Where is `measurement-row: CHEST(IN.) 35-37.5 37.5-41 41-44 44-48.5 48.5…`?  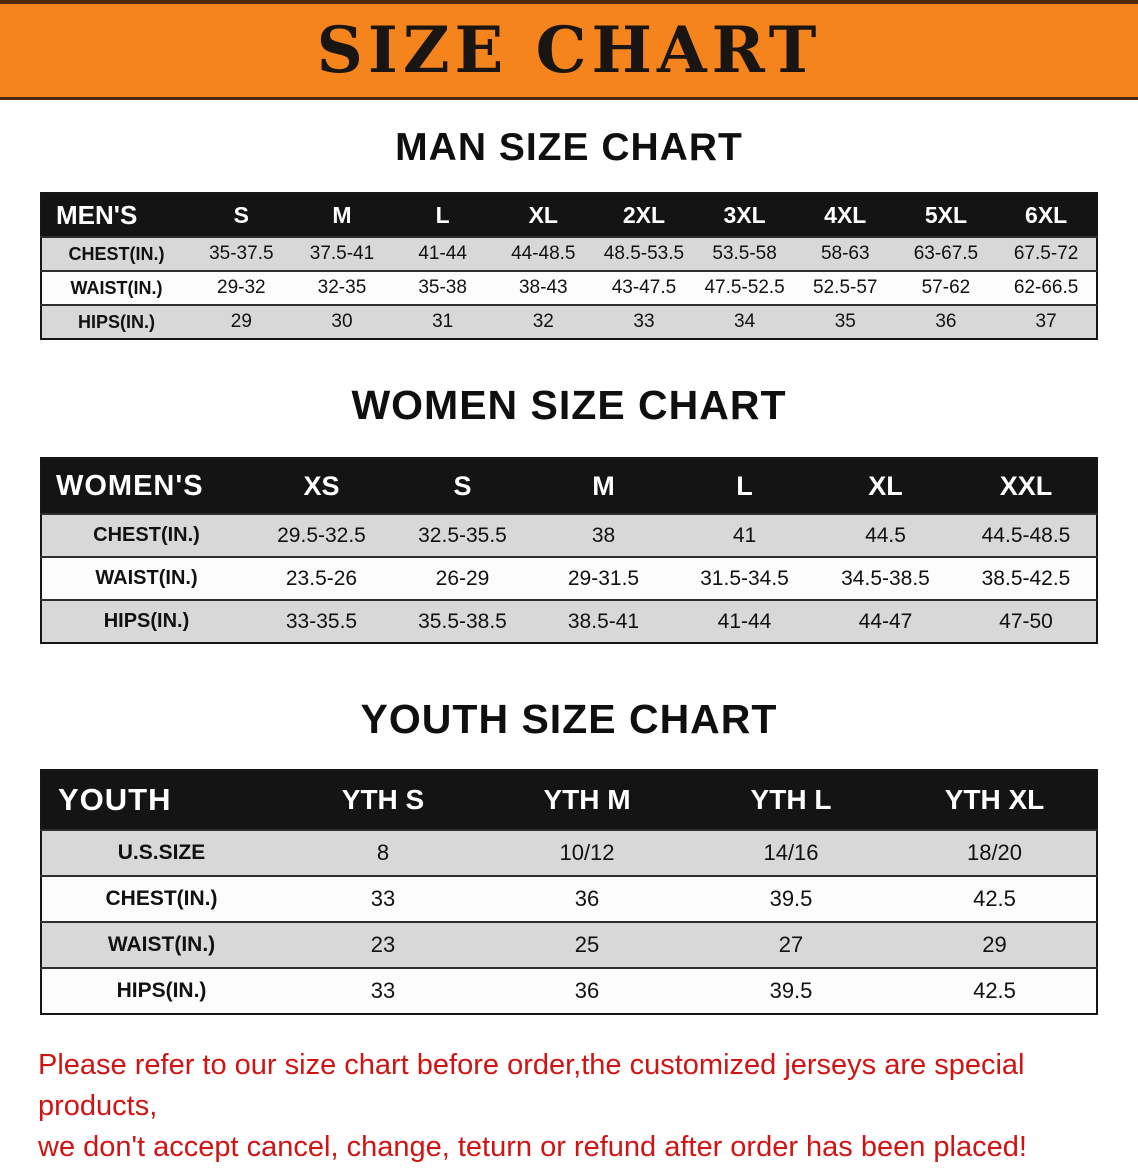 measurement-row: CHEST(IN.) 35-37.5 37.5-41 41-44 44-48.5 48.5… is located at coordinates (569, 254).